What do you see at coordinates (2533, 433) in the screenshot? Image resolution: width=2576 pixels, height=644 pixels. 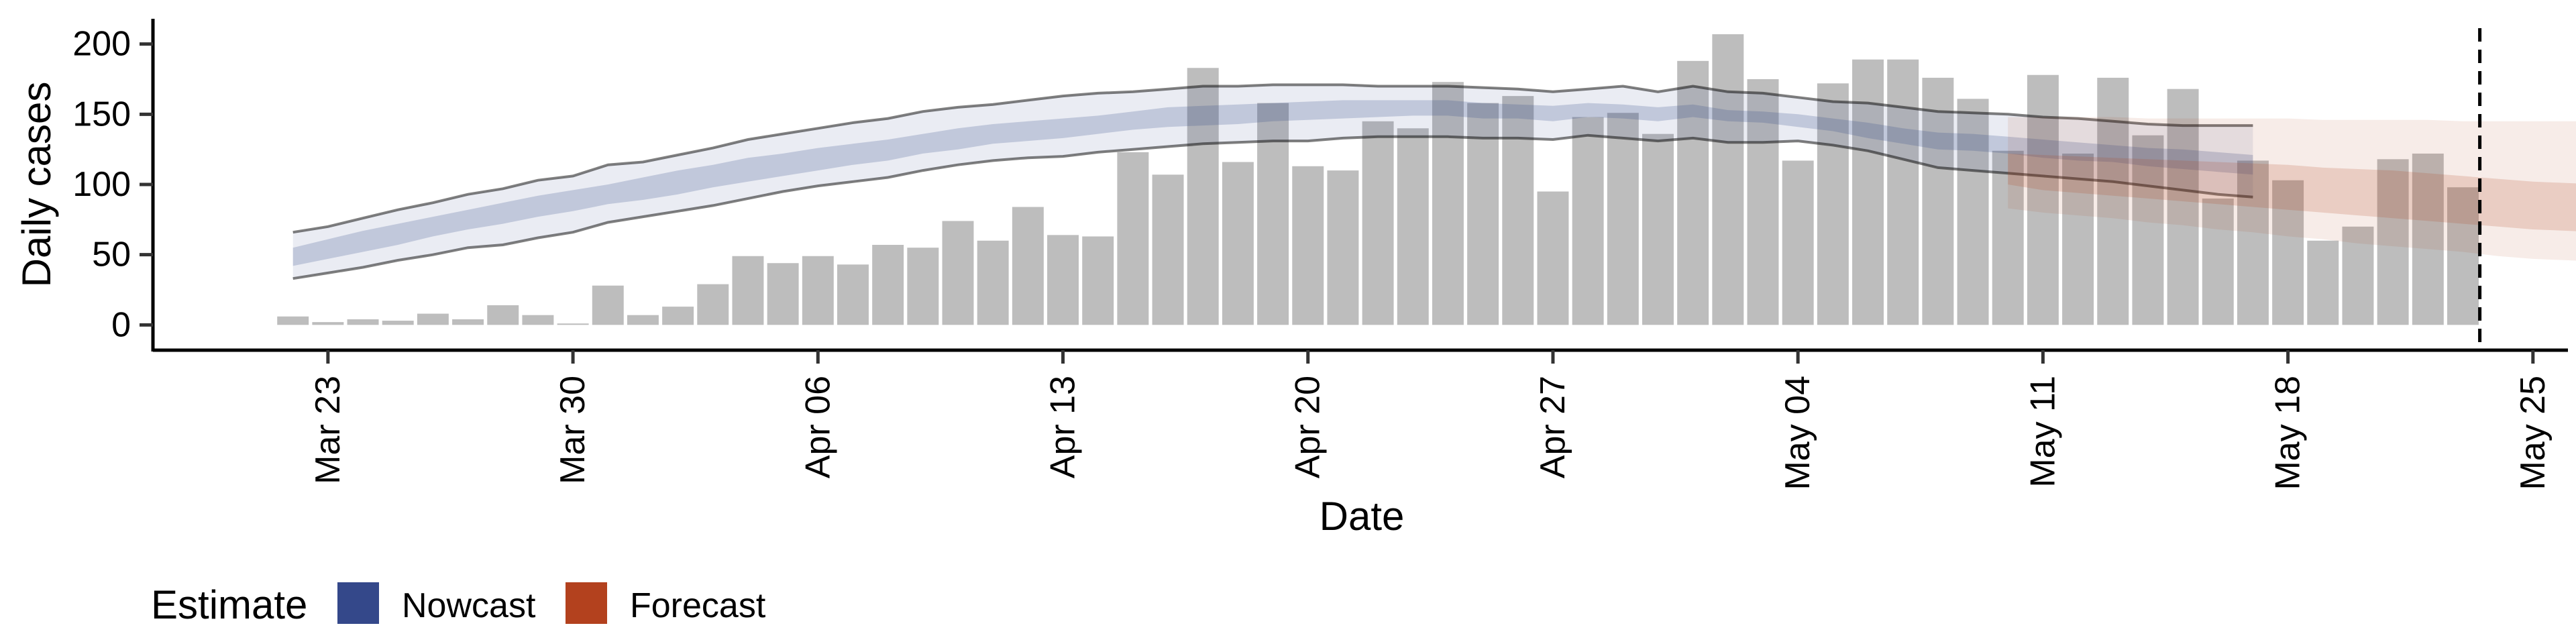 I see `x-tick-label: May 25` at bounding box center [2533, 433].